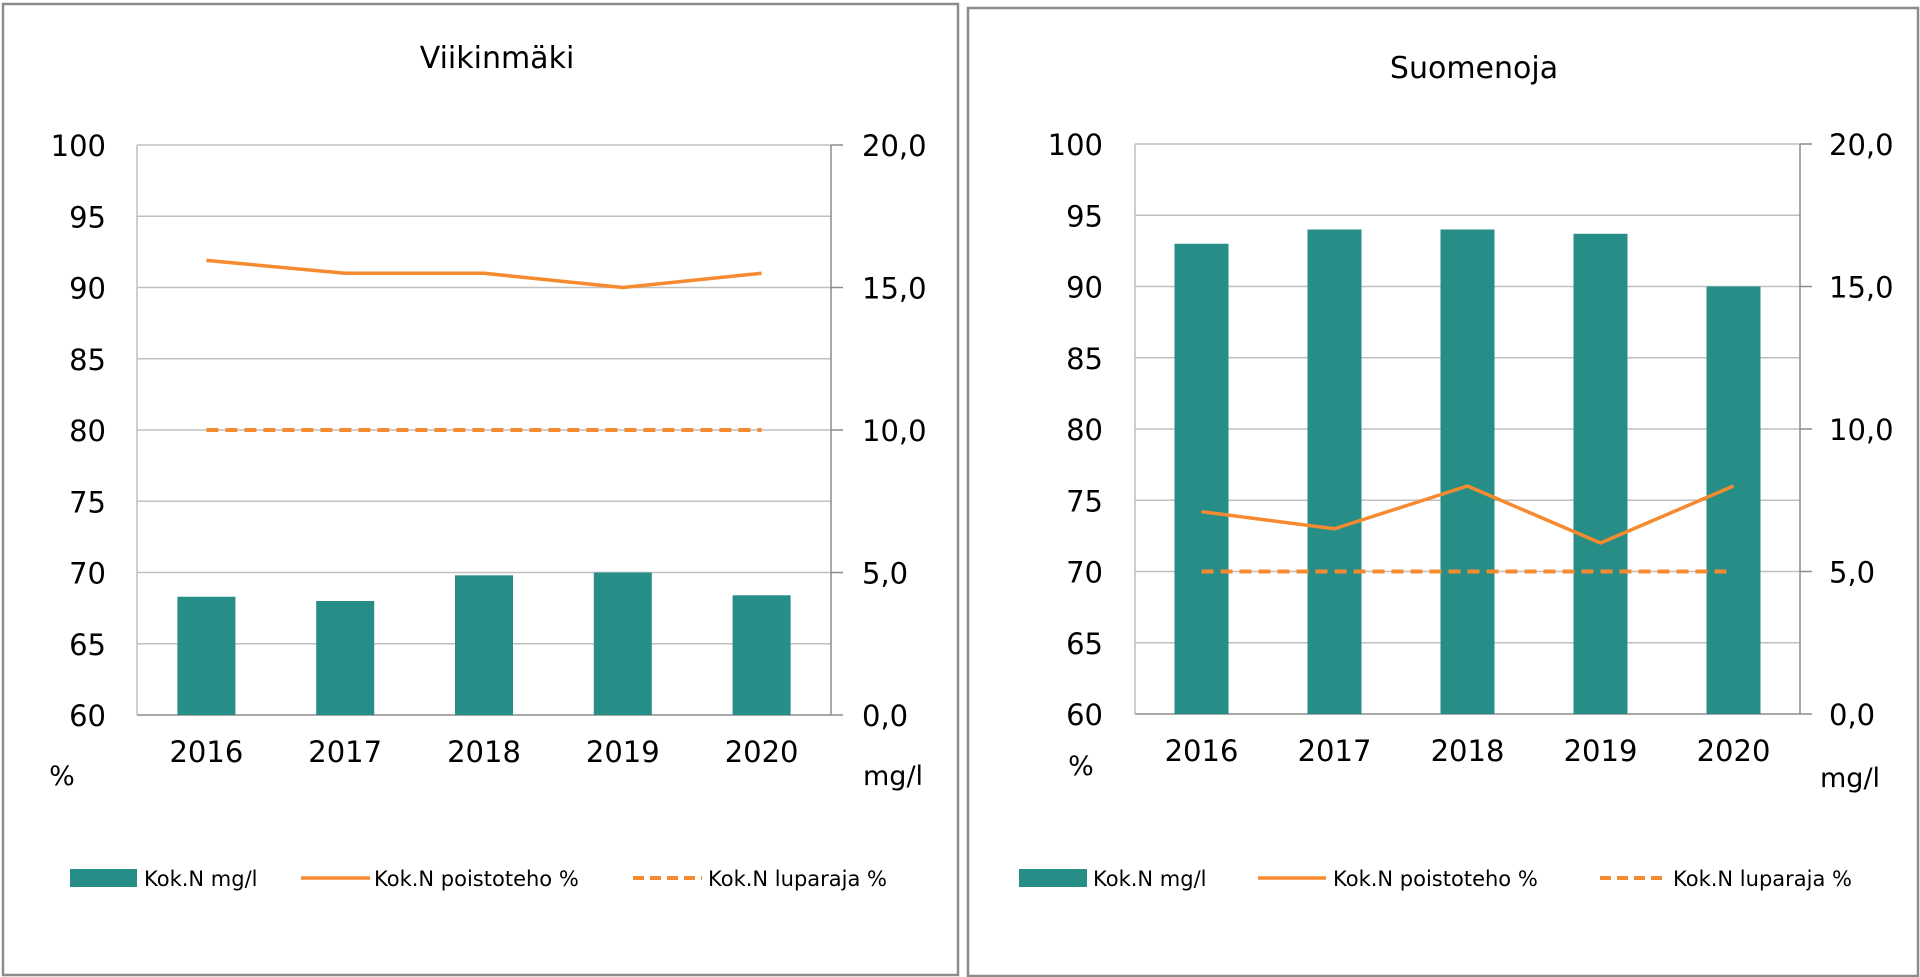 The image size is (1920, 977). Describe the element at coordinates (497, 58) in the screenshot. I see `chart-title: Viikinmäki` at that location.